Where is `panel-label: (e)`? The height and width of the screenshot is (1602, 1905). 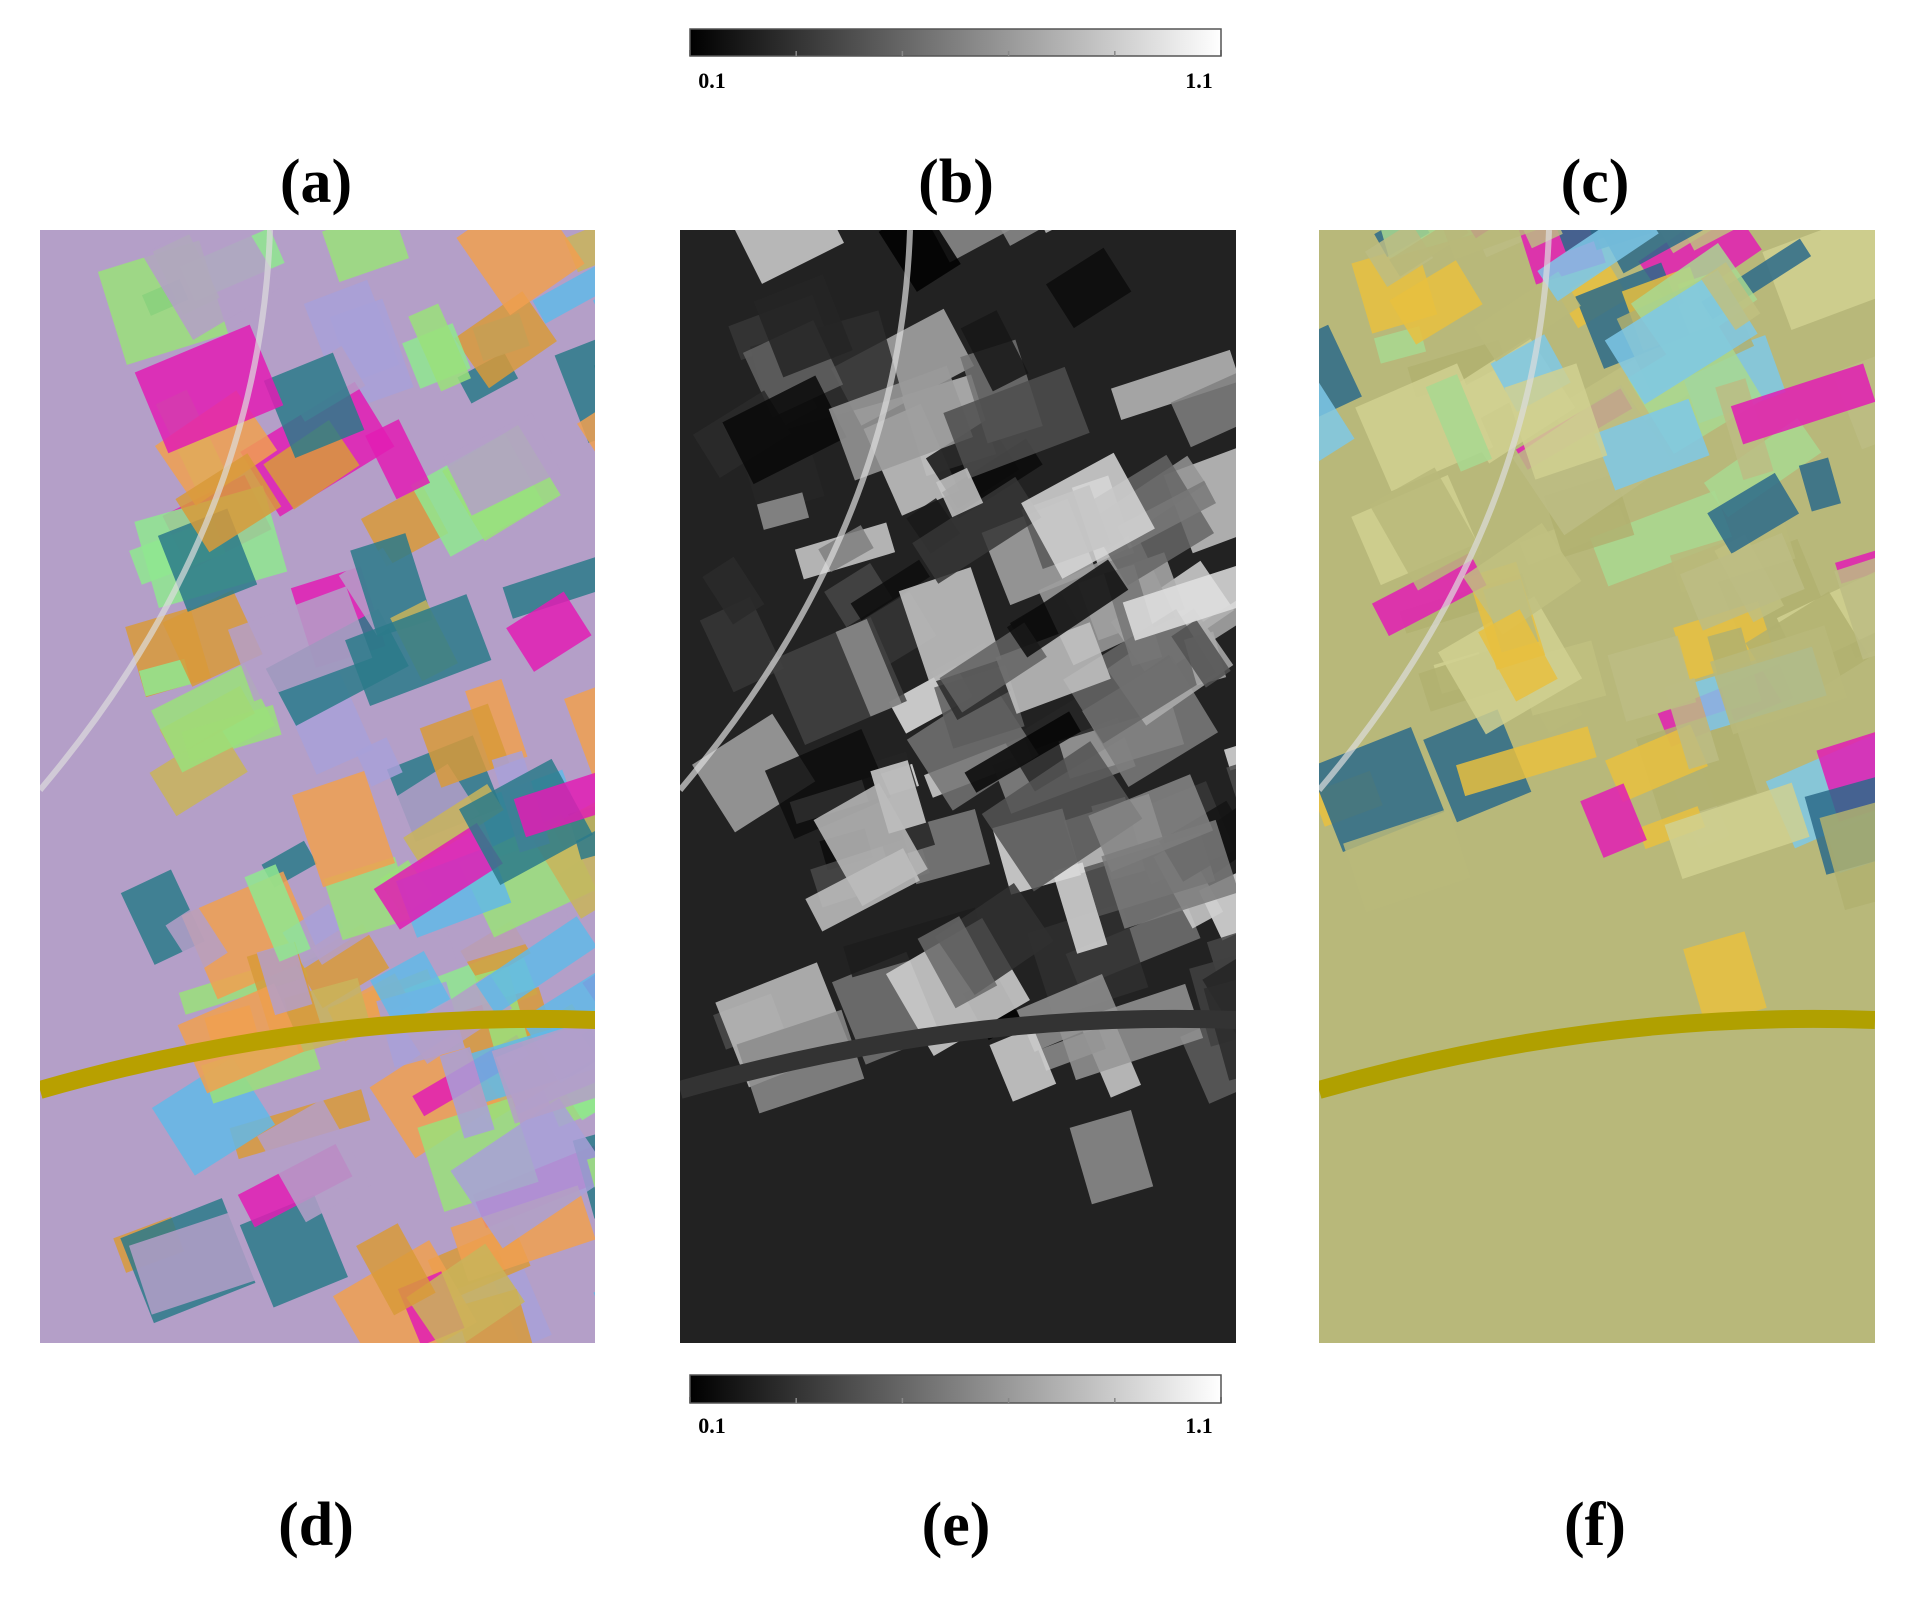
panel-label: (e) is located at coordinates (956, 1525).